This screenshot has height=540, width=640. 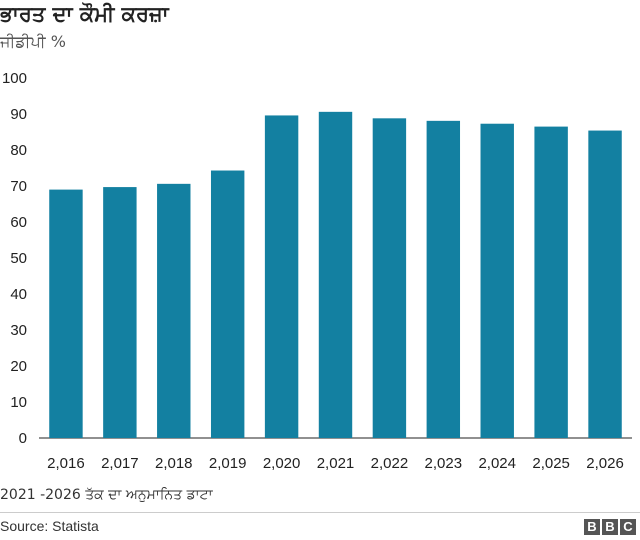 What do you see at coordinates (14, 78) in the screenshot?
I see `y-tick-label: 100` at bounding box center [14, 78].